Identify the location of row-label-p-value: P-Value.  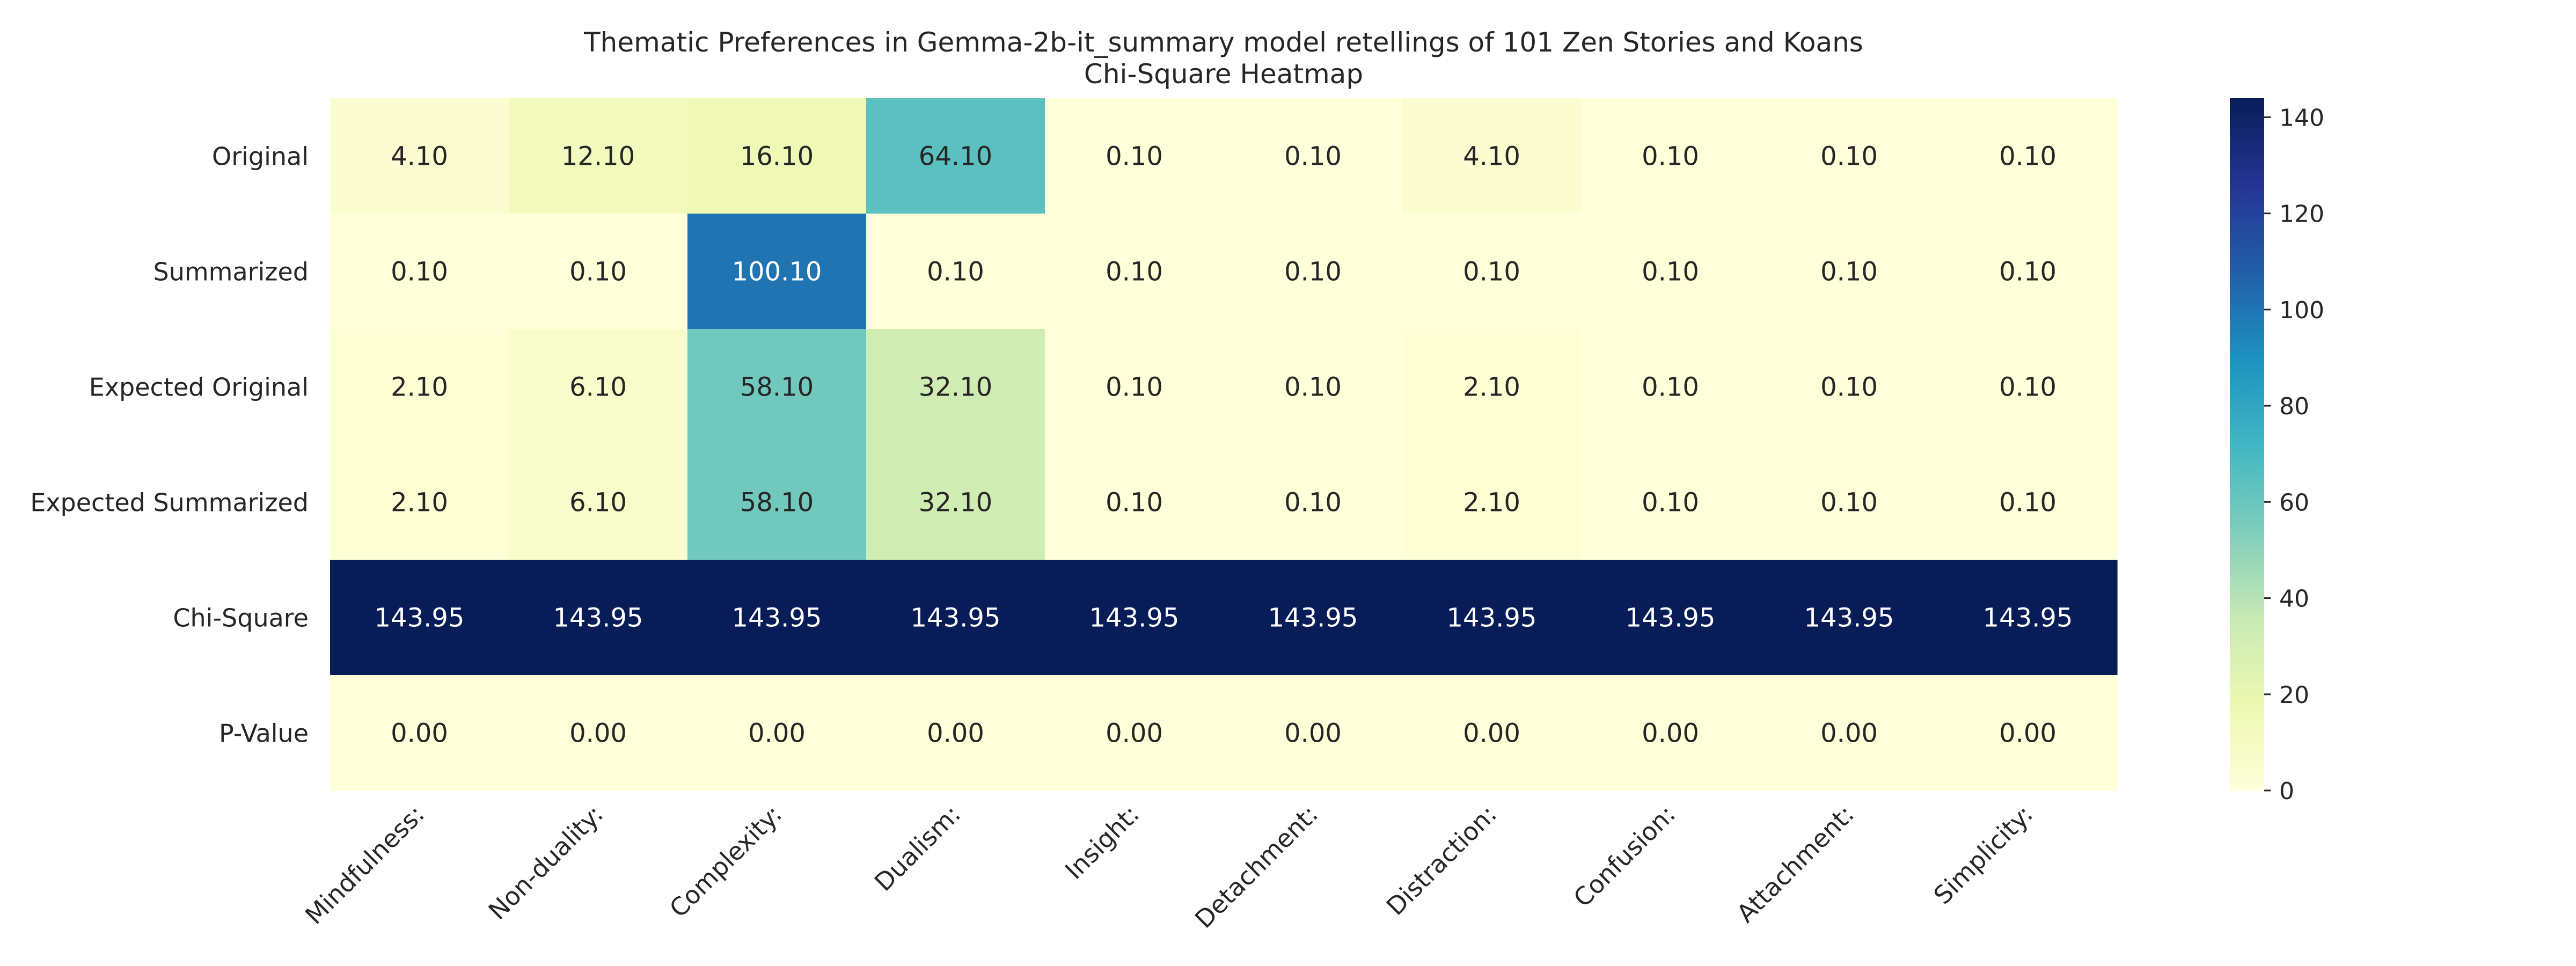
(264, 733).